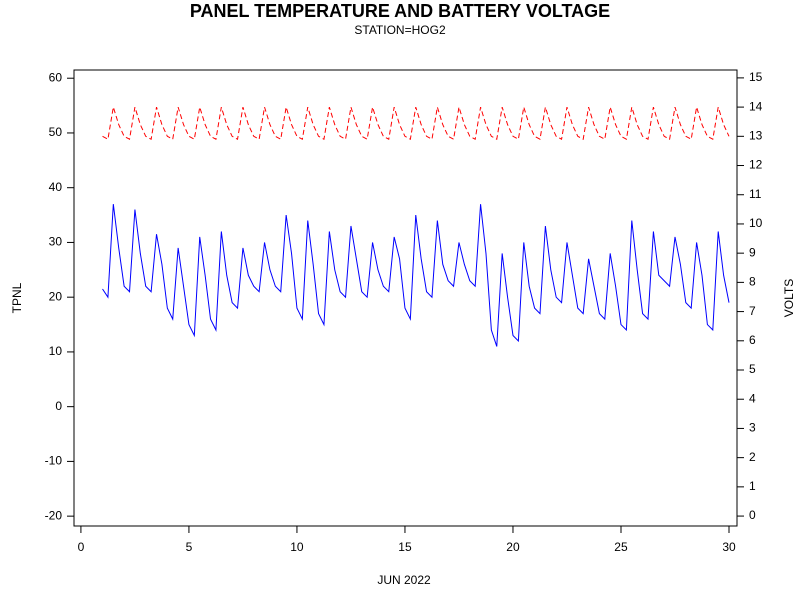 The width and height of the screenshot is (800, 600). Describe the element at coordinates (54, 461) in the screenshot. I see `y-tick-label: -10` at that location.